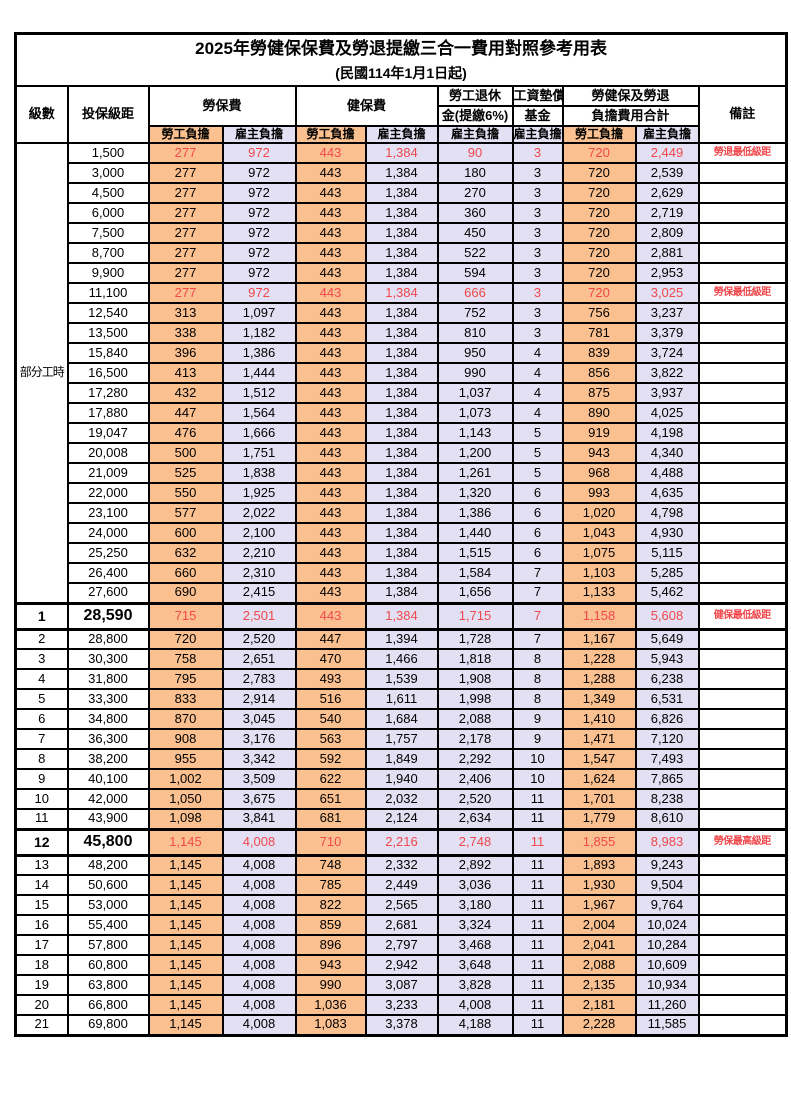 This screenshot has width=791, height=1120. Describe the element at coordinates (401, 659) in the screenshot. I see `table-row: 3 30,300 758 2,651 470 1,466 1,818 8 1,228 5,943` at that location.